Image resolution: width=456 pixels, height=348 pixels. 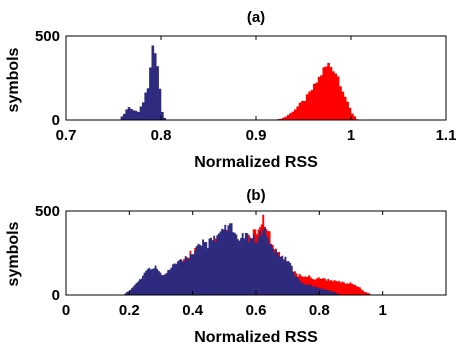 What do you see at coordinates (13, 253) in the screenshot?
I see `panel-b-ylabel: symbols` at bounding box center [13, 253].